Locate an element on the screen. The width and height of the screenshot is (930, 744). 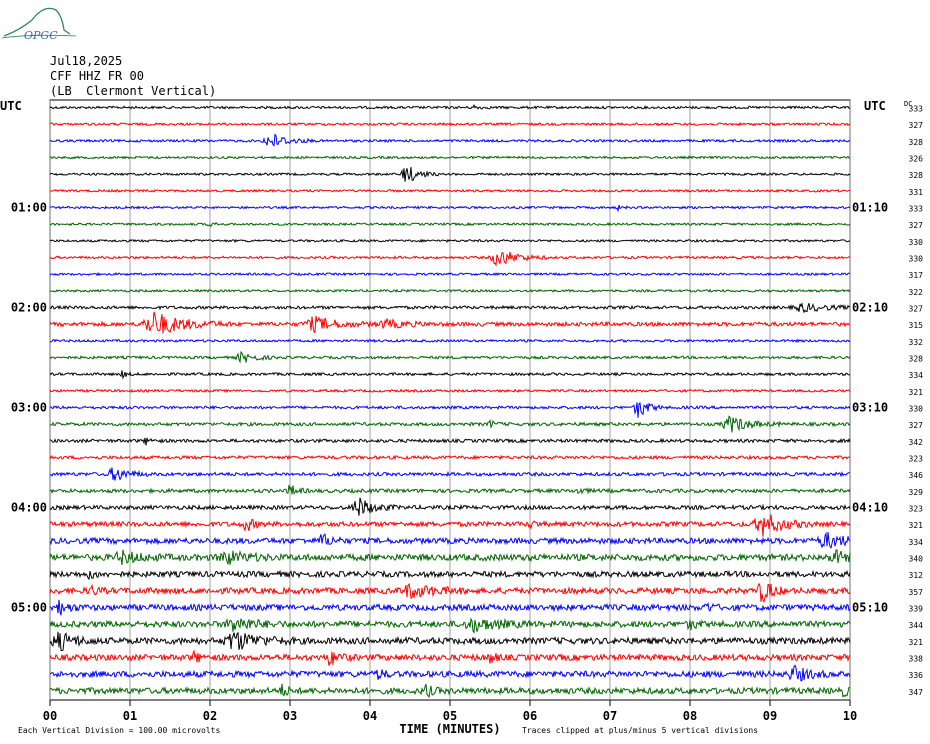
left-hour-label: 05:00 is located at coordinates (29, 608).